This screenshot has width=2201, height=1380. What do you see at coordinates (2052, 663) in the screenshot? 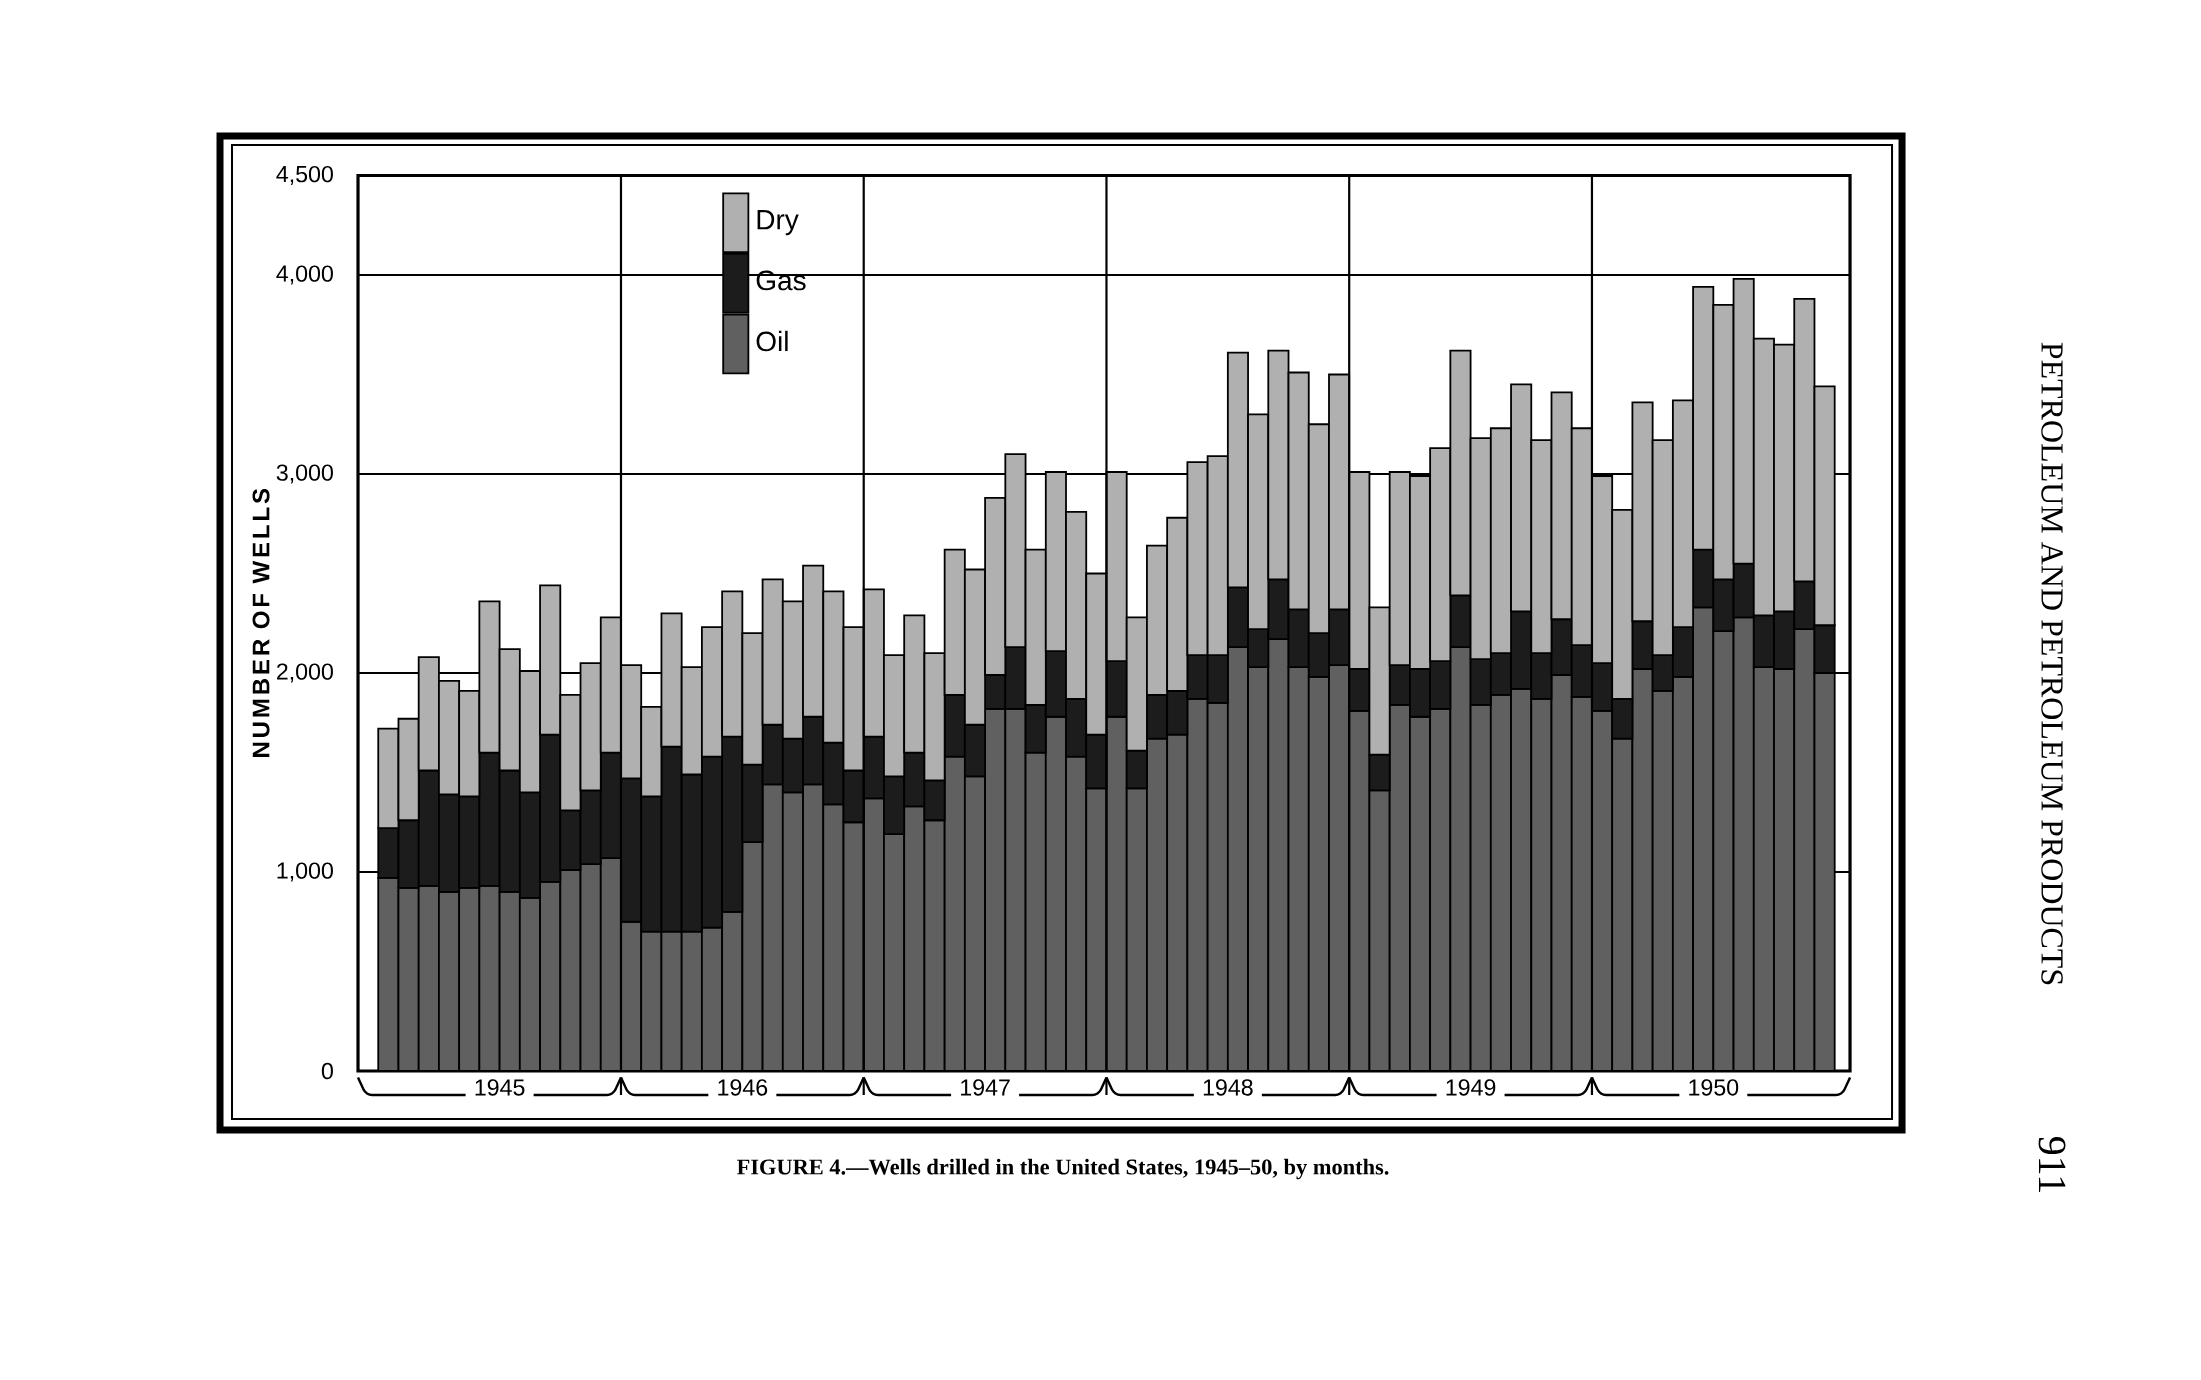
I see `text: PETROLEUM AND PETROLEUM PRODUCTS` at bounding box center [2052, 663].